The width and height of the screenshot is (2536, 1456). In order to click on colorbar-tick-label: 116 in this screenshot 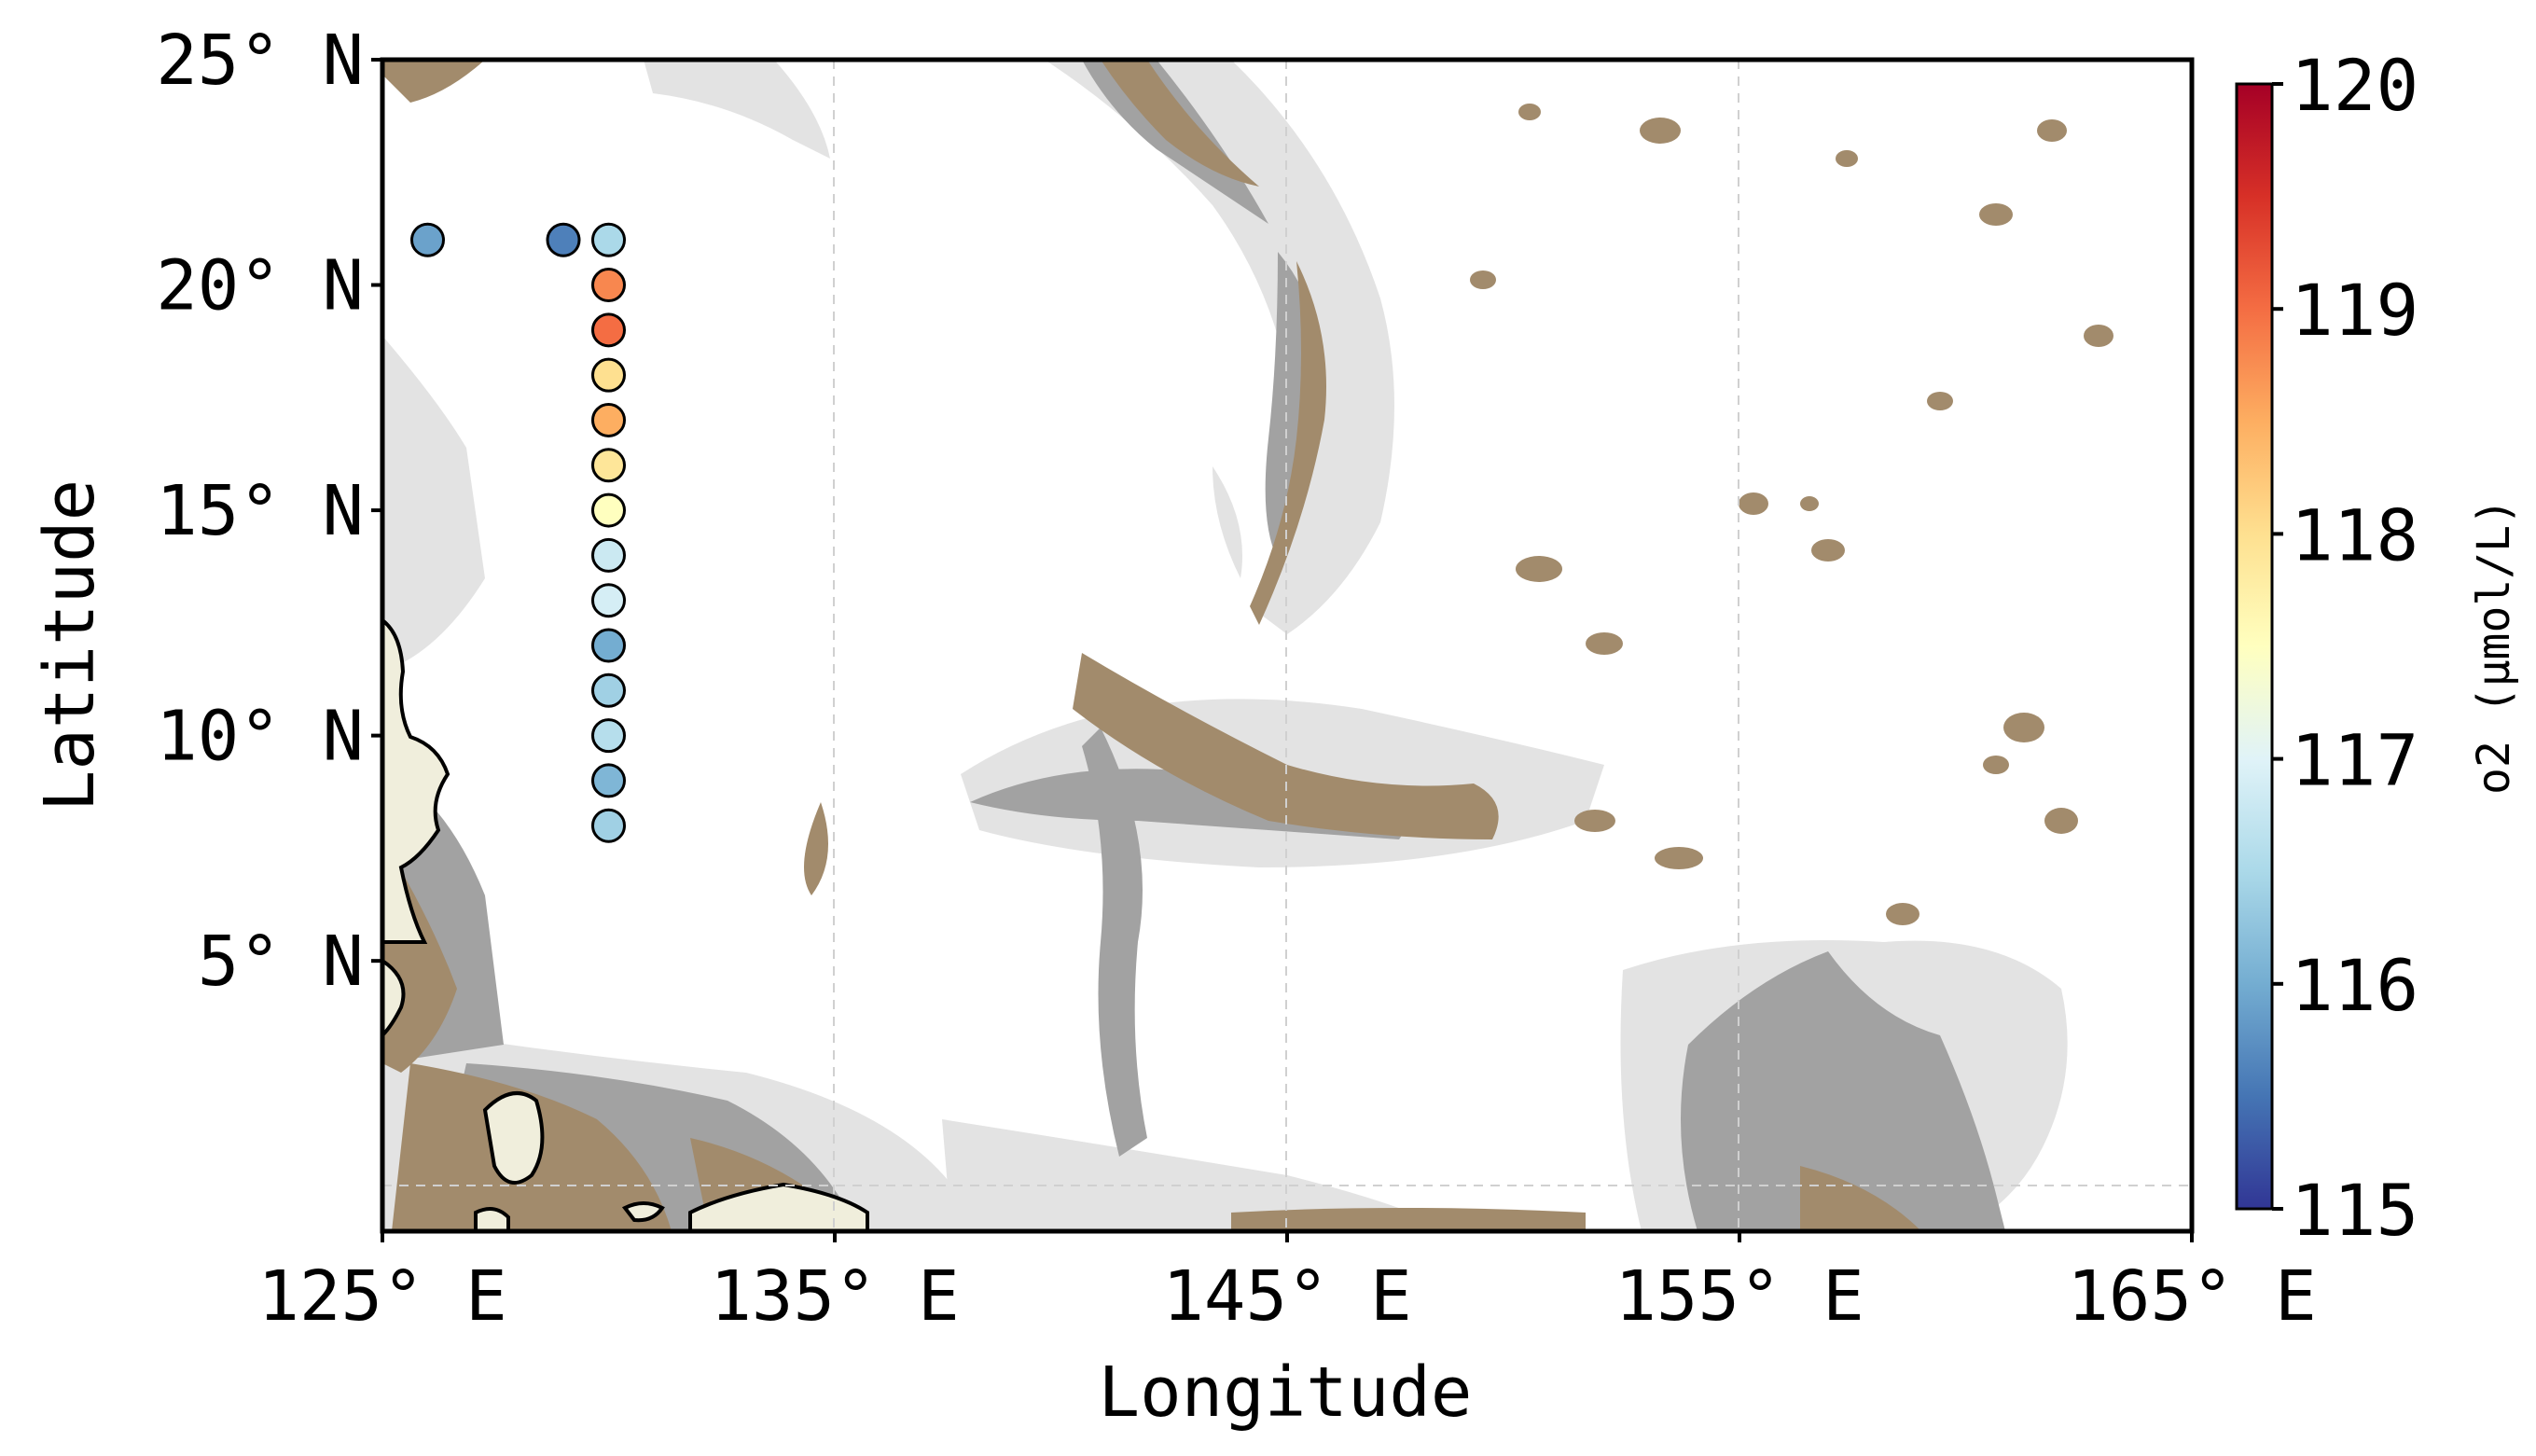, I will do `click(2355, 985)`.